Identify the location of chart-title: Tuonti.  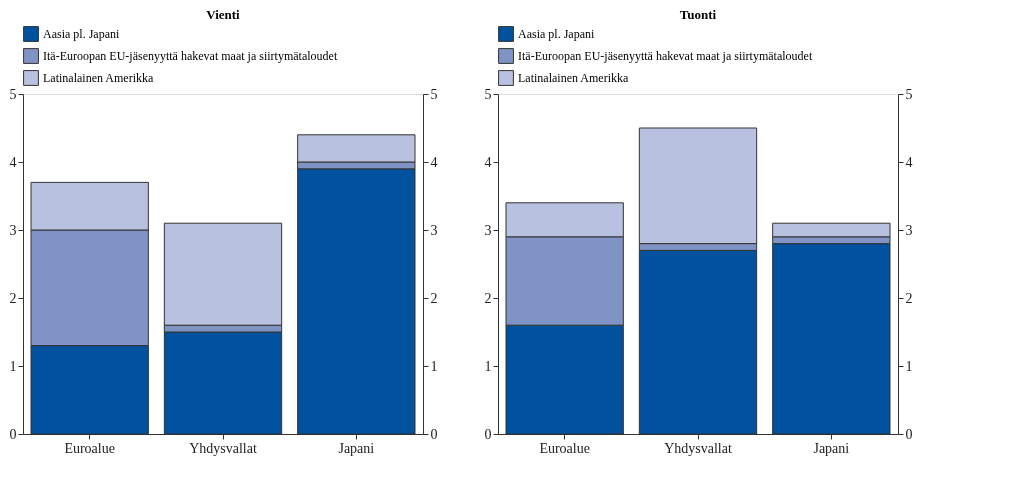
(698, 14).